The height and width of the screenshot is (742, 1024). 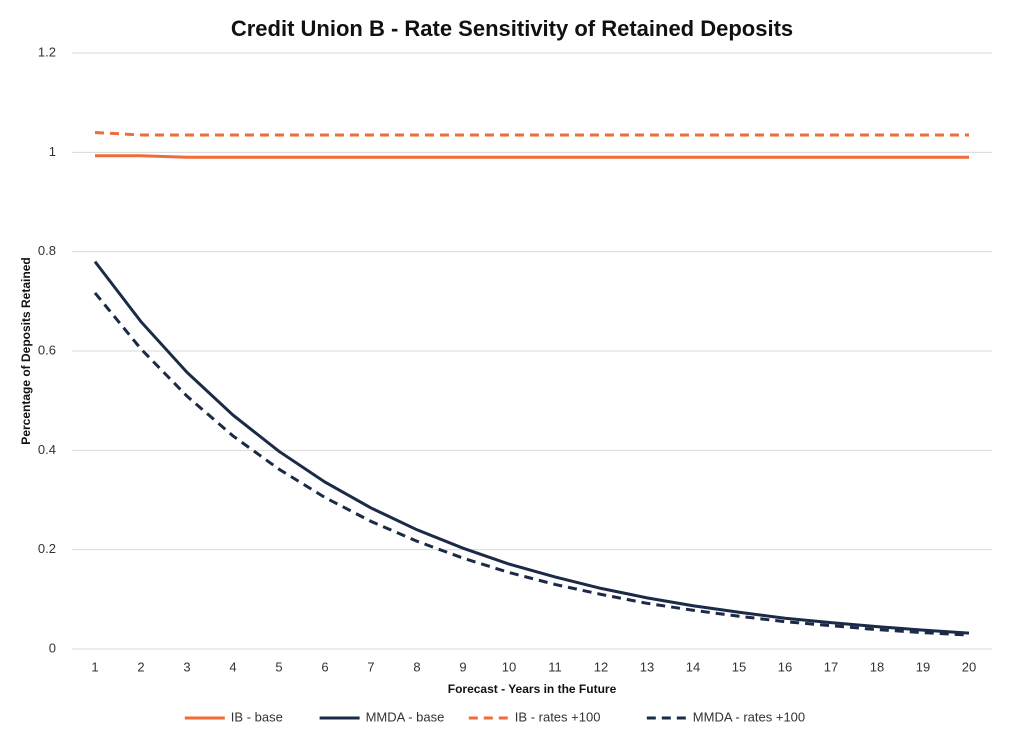 I want to click on y-tick-label: 1, so click(x=52, y=151).